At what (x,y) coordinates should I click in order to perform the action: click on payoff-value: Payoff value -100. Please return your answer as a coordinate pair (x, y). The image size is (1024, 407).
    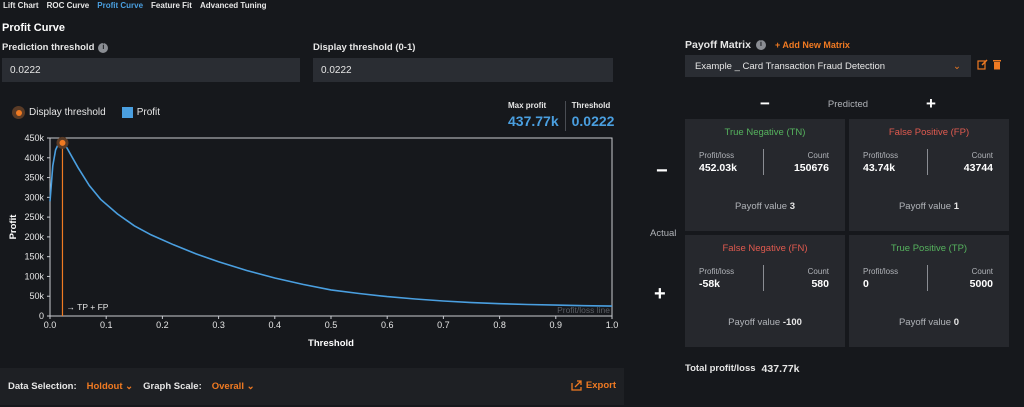
    Looking at the image, I should click on (765, 322).